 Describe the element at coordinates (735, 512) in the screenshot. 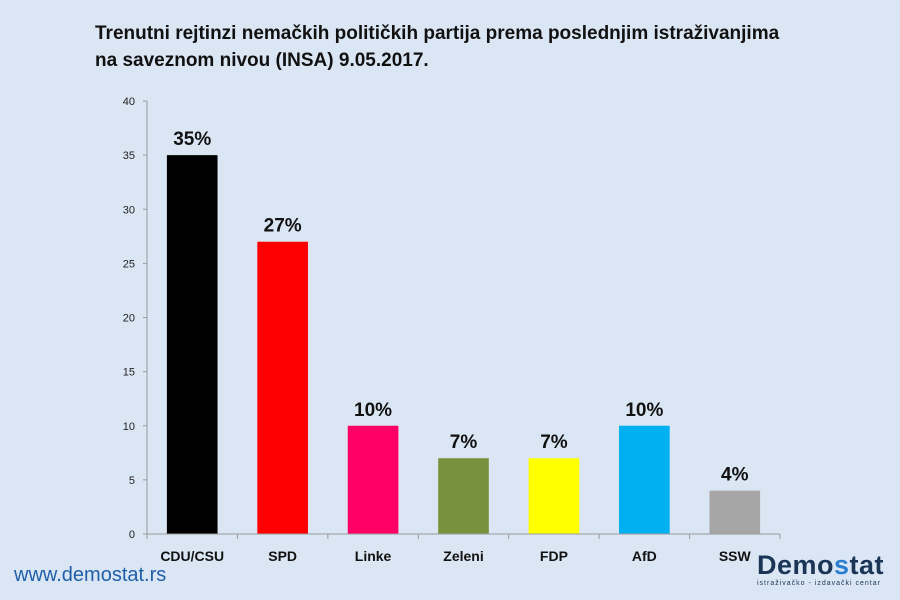

I see `bar-ssw` at that location.